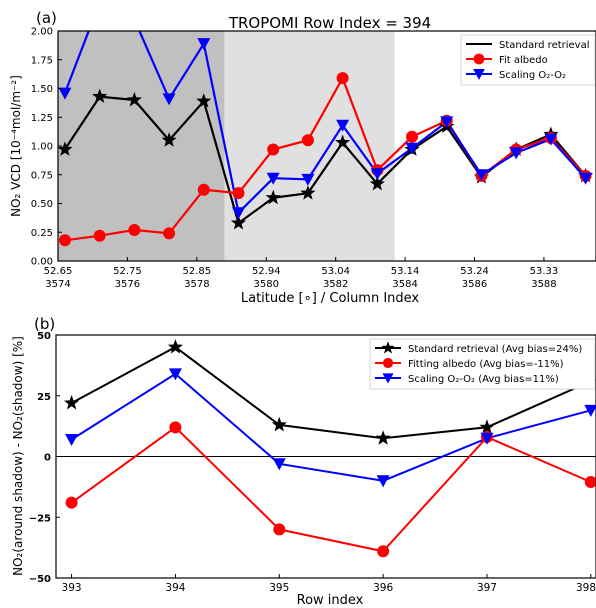 This screenshot has height=608, width=596. What do you see at coordinates (383, 588) in the screenshot?
I see `x-tick-label: 396` at bounding box center [383, 588].